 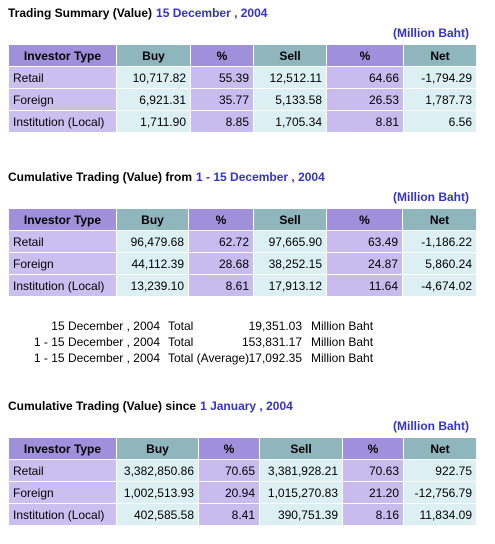 I want to click on summary-value: 153,831.17, so click(x=271, y=342).